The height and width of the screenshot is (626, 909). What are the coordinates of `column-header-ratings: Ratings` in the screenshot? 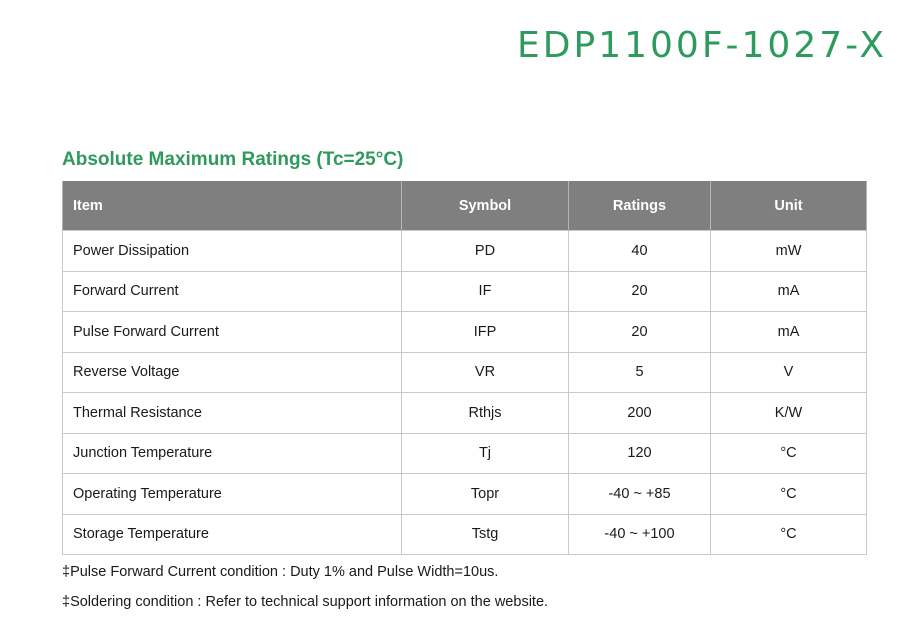 It's located at (639, 206).